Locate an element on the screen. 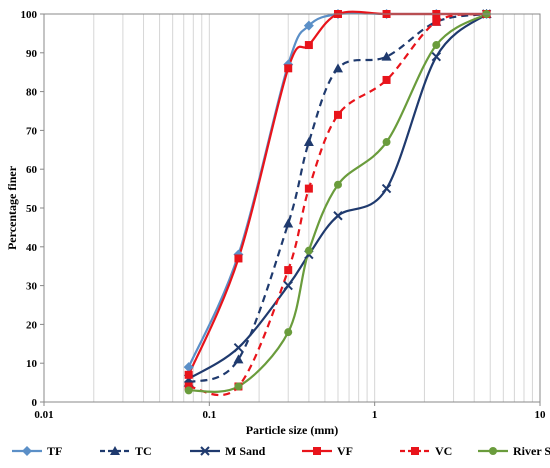  legend-label: River Sand is located at coordinates (531, 451).